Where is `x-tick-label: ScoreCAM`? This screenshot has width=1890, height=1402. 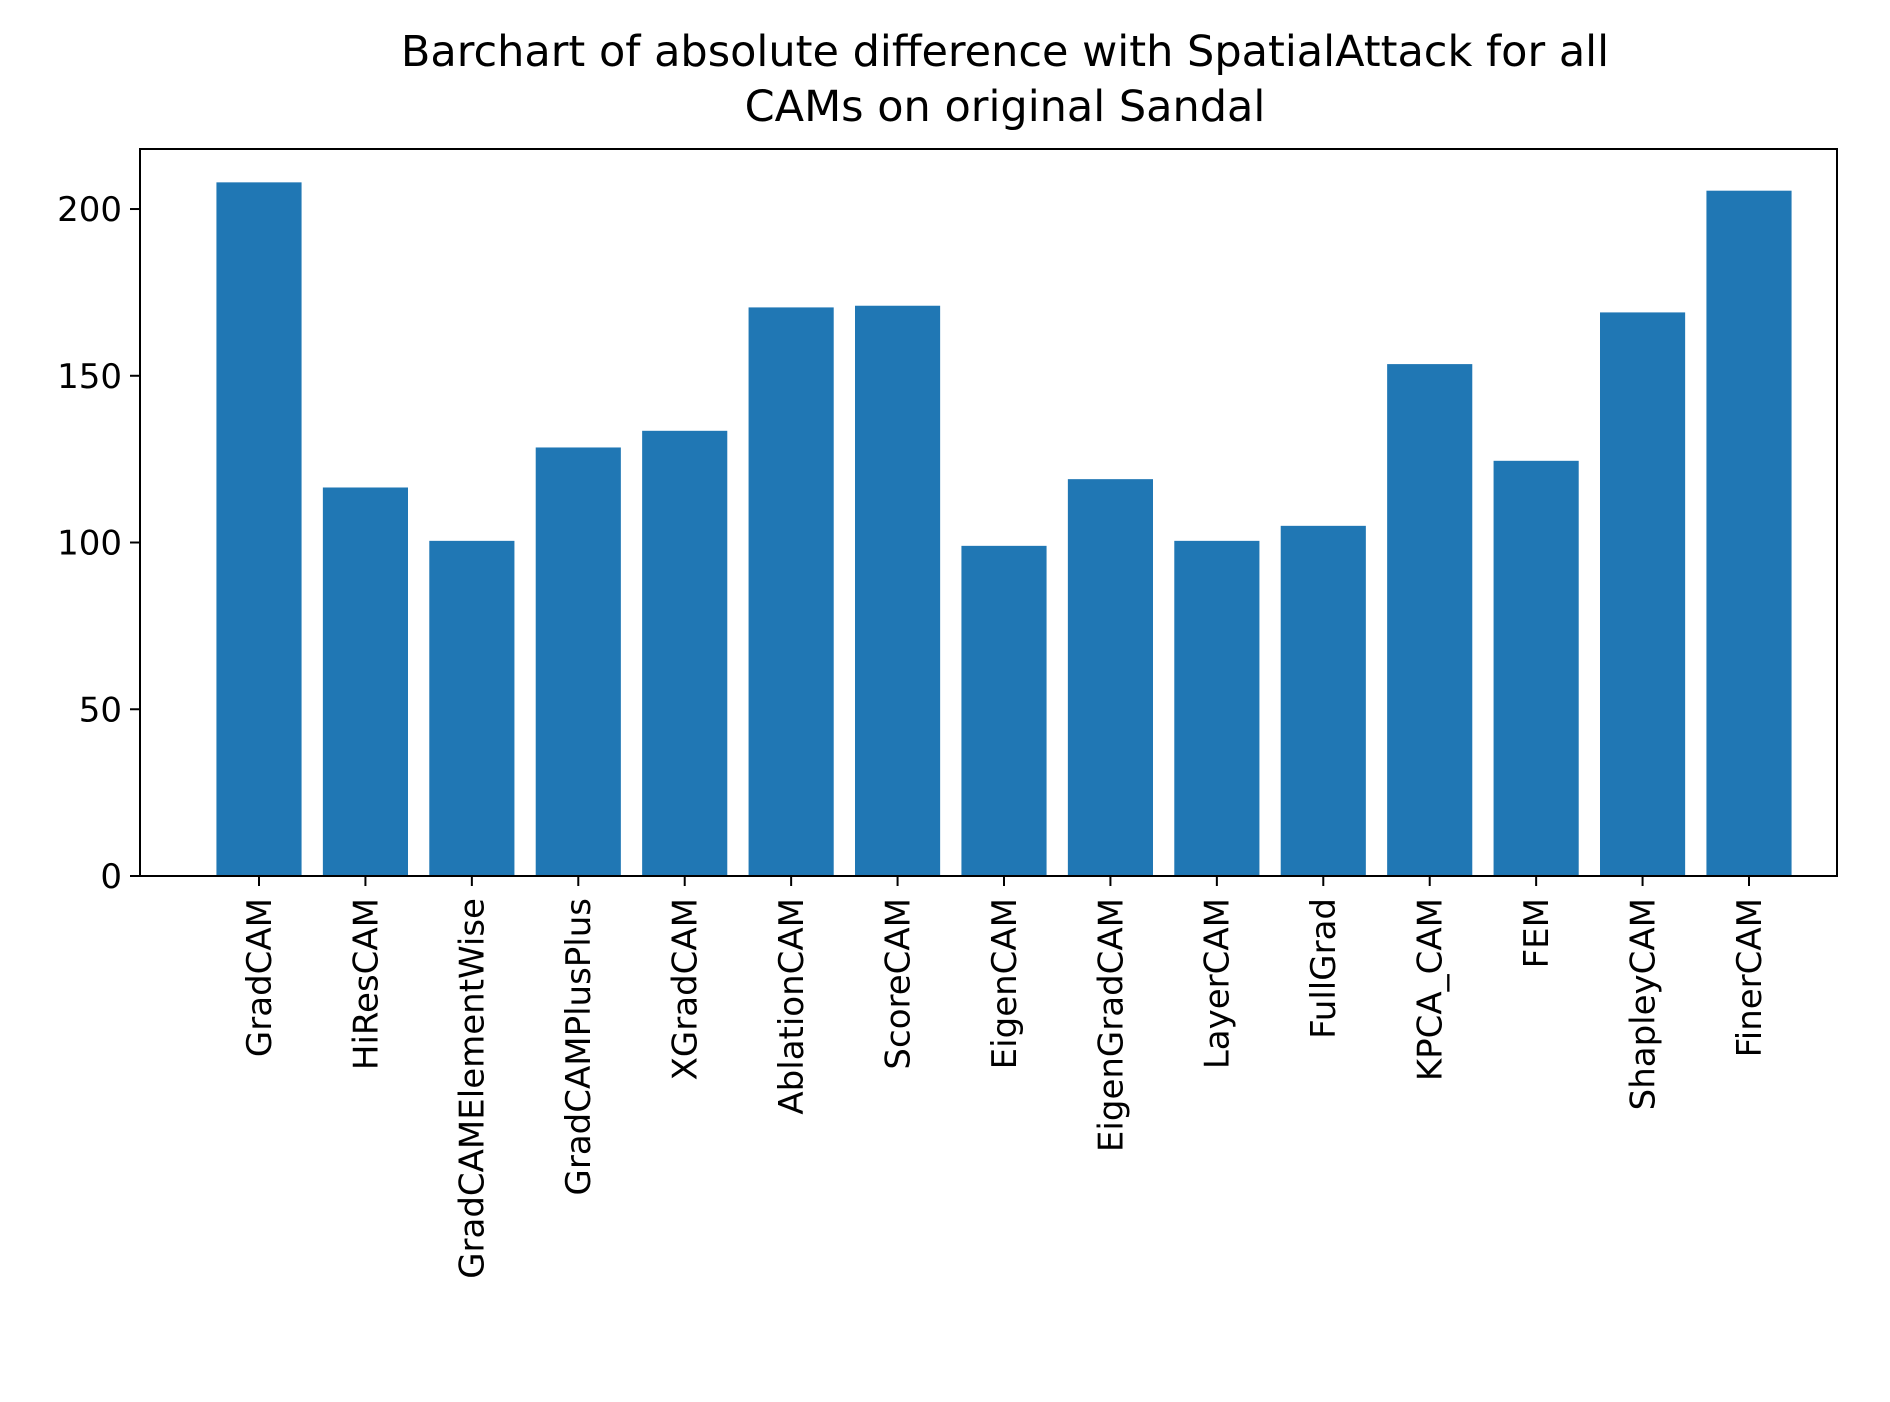
x-tick-label: ScoreCAM is located at coordinates (898, 984).